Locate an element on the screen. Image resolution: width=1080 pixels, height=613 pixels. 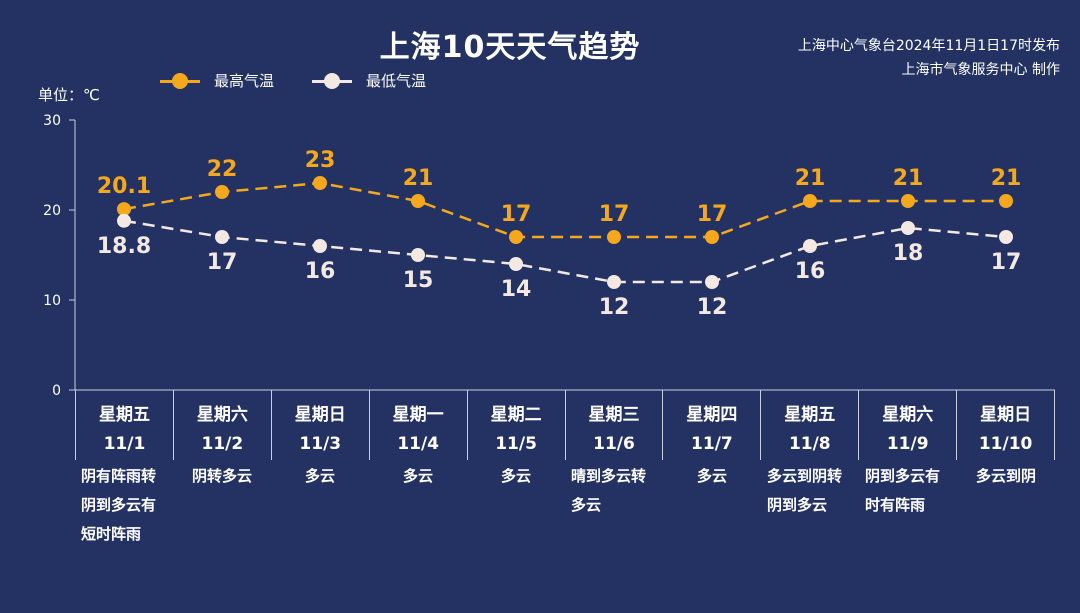
legend-swatch-high is located at coordinates (180, 81).